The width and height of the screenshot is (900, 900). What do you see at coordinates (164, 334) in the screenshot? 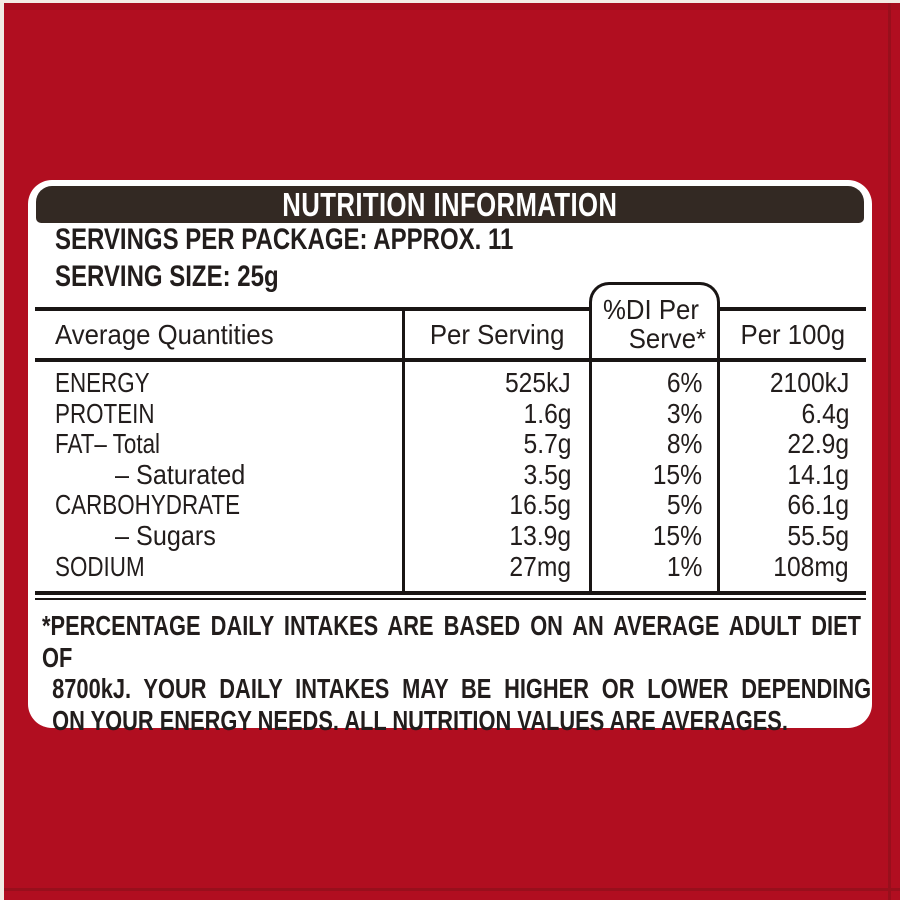
I see `column-header-average-quantities: Average Quantities` at bounding box center [164, 334].